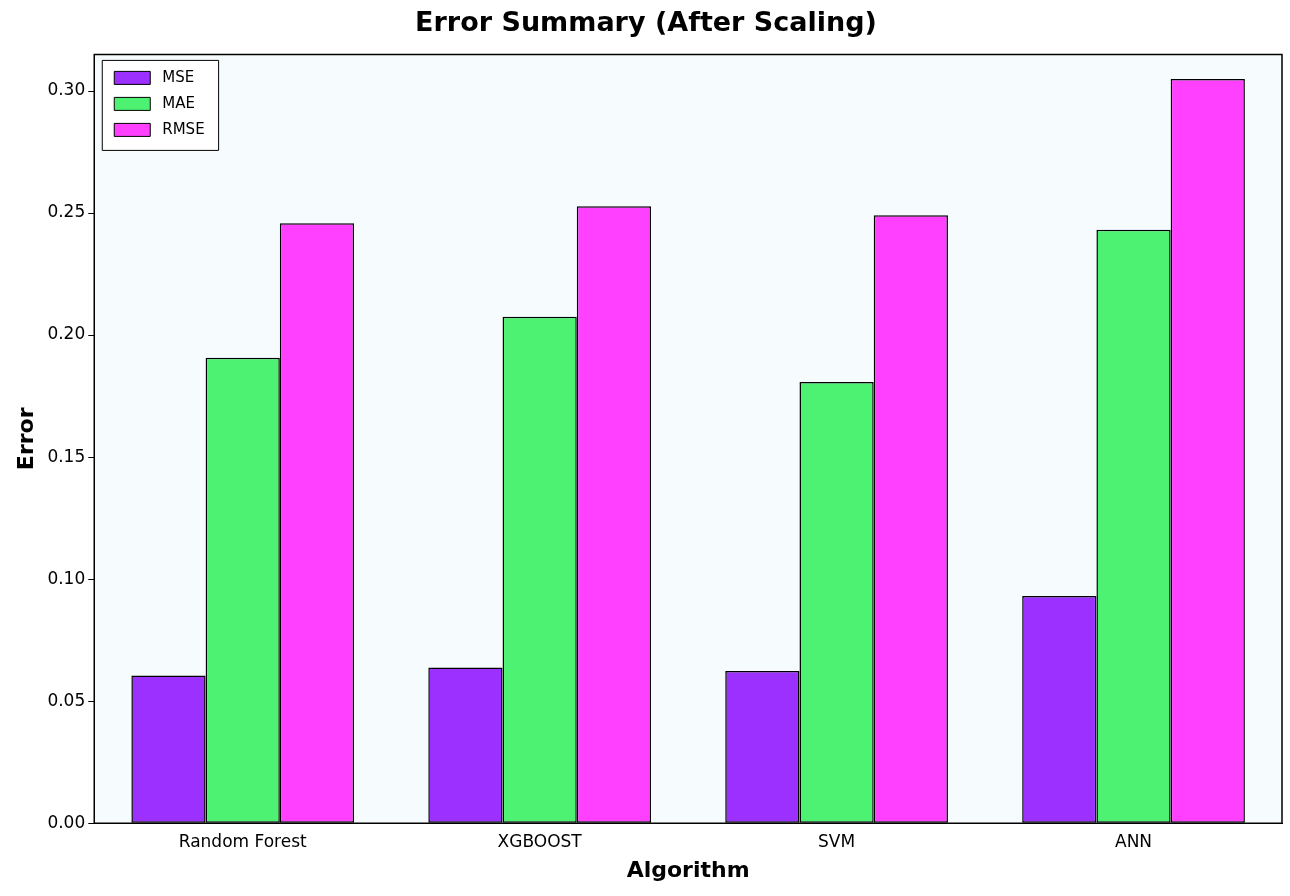 The image size is (1290, 896). Describe the element at coordinates (540, 840) in the screenshot. I see `x-tick-label: XGBOOST` at that location.